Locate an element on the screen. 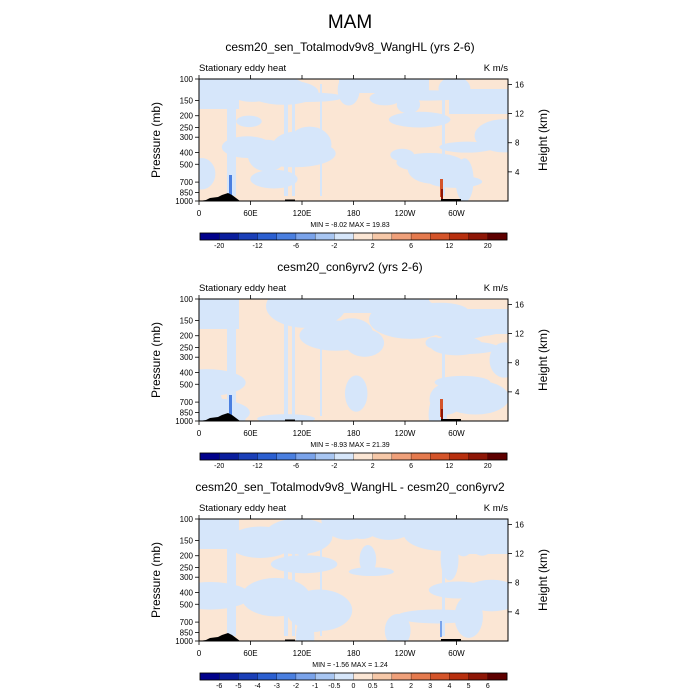 This screenshot has width=700, height=700. x-tick-label: 180 is located at coordinates (354, 433).